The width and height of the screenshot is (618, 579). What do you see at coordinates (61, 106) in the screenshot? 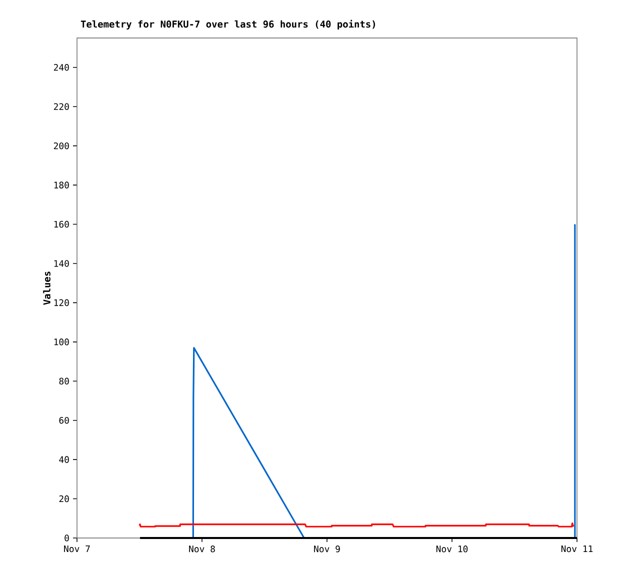
I see `y-tick-label: 220` at bounding box center [61, 106].